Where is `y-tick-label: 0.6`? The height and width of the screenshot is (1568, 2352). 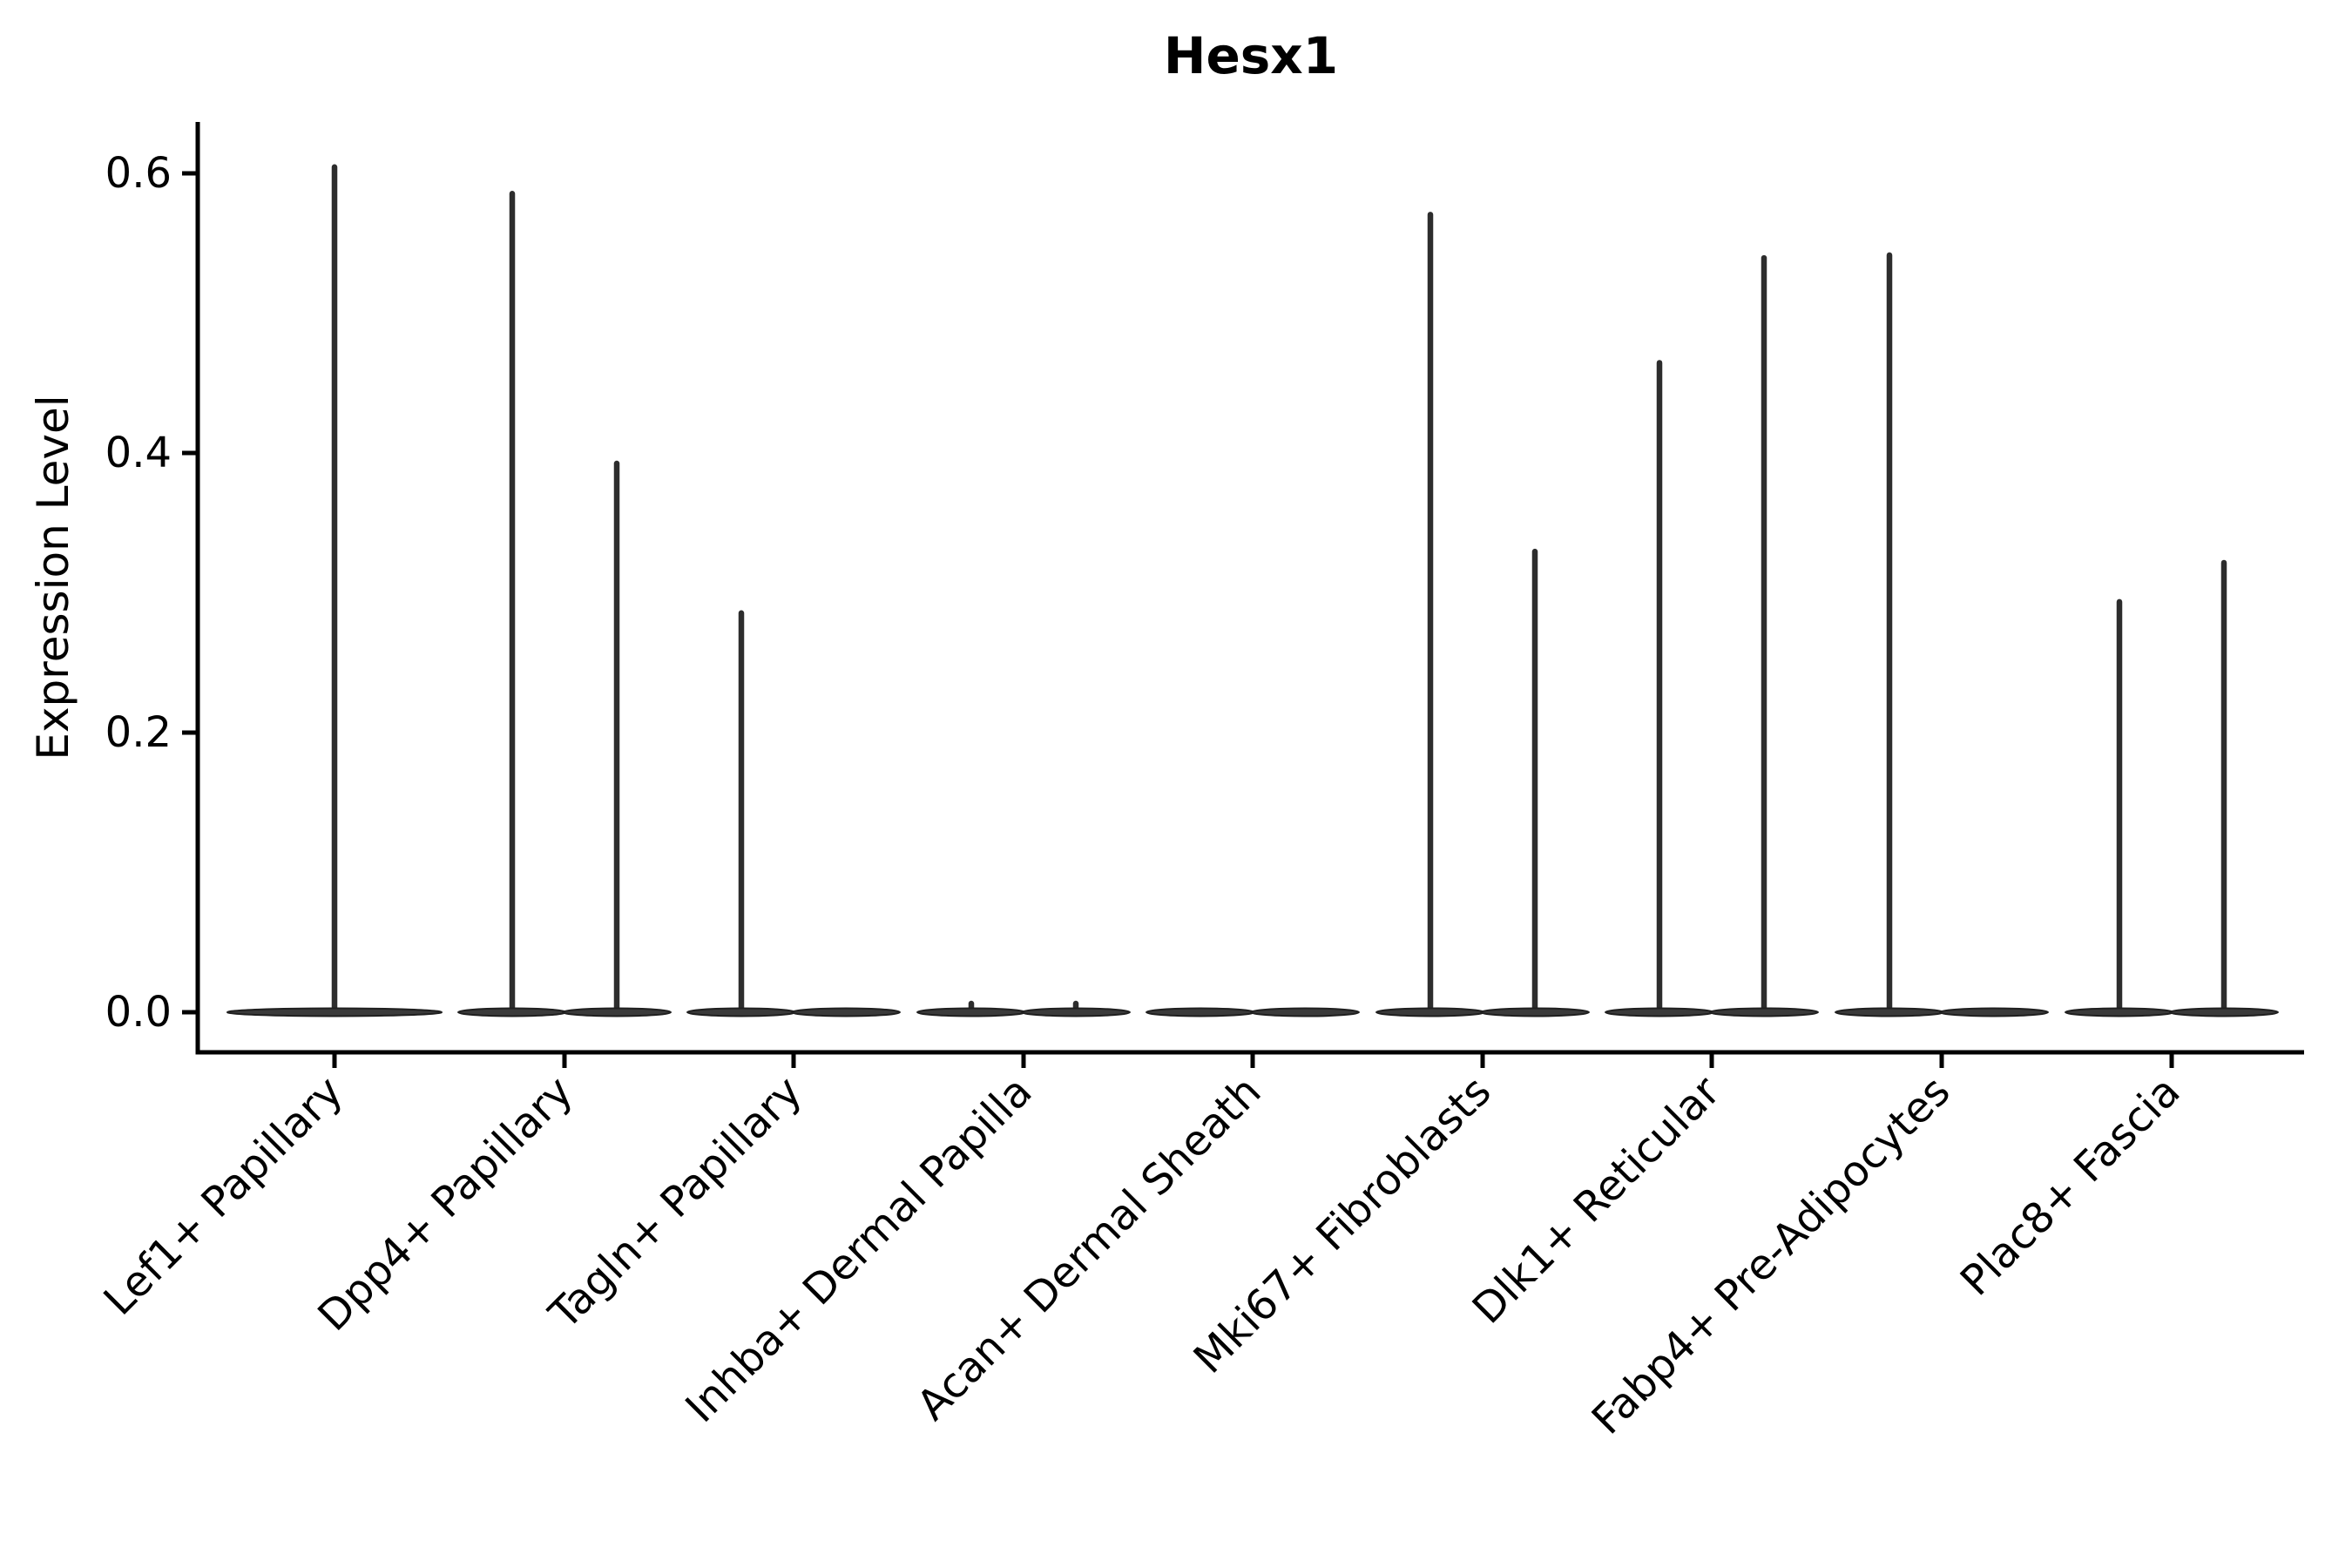
y-tick-label: 0.6 is located at coordinates (138, 173).